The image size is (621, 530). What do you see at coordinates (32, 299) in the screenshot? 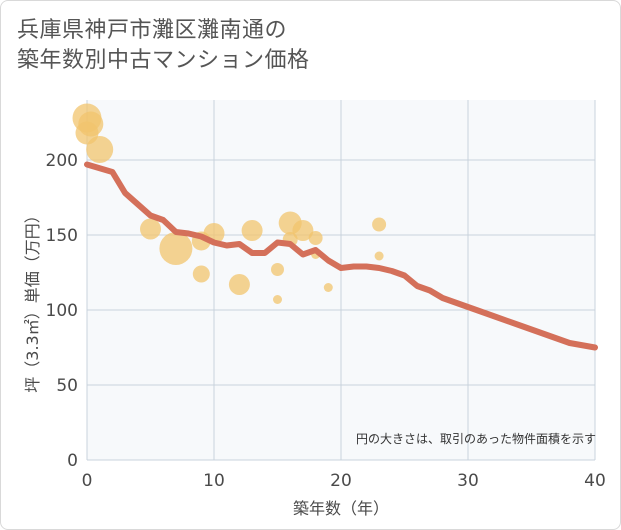
I see `y-axis-label: 坪（3.3㎡）単価（万円）` at bounding box center [32, 299].